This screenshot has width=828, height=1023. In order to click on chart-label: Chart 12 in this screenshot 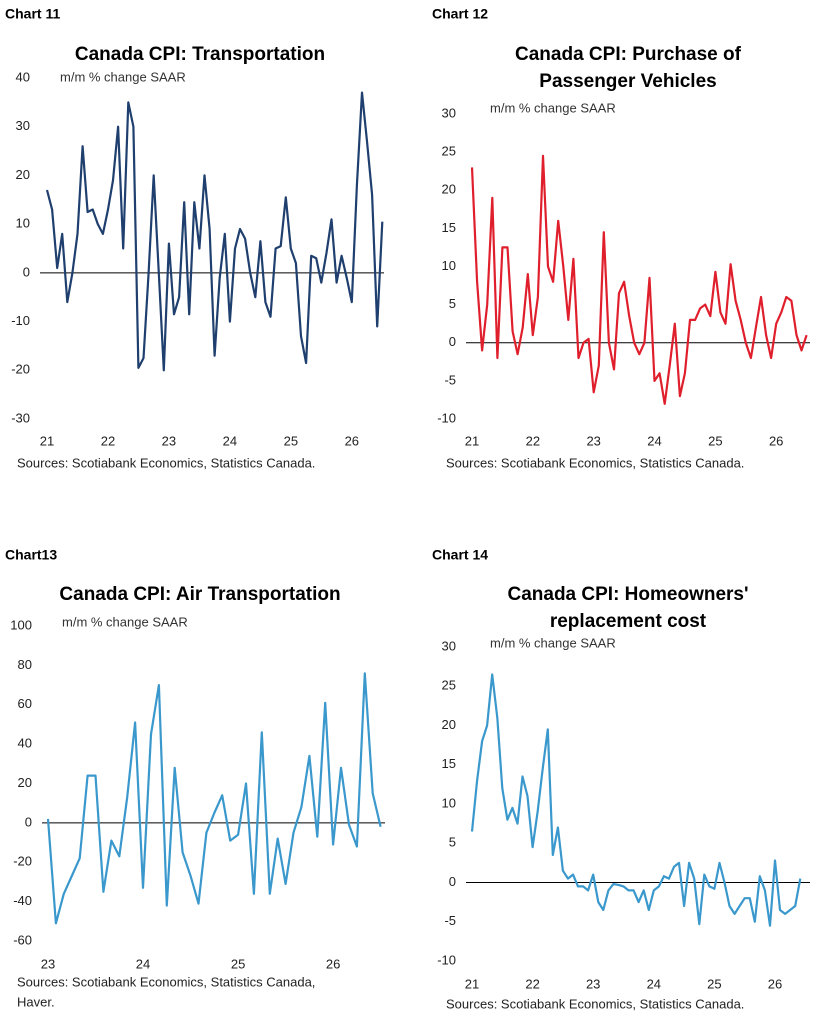, I will do `click(460, 14)`.